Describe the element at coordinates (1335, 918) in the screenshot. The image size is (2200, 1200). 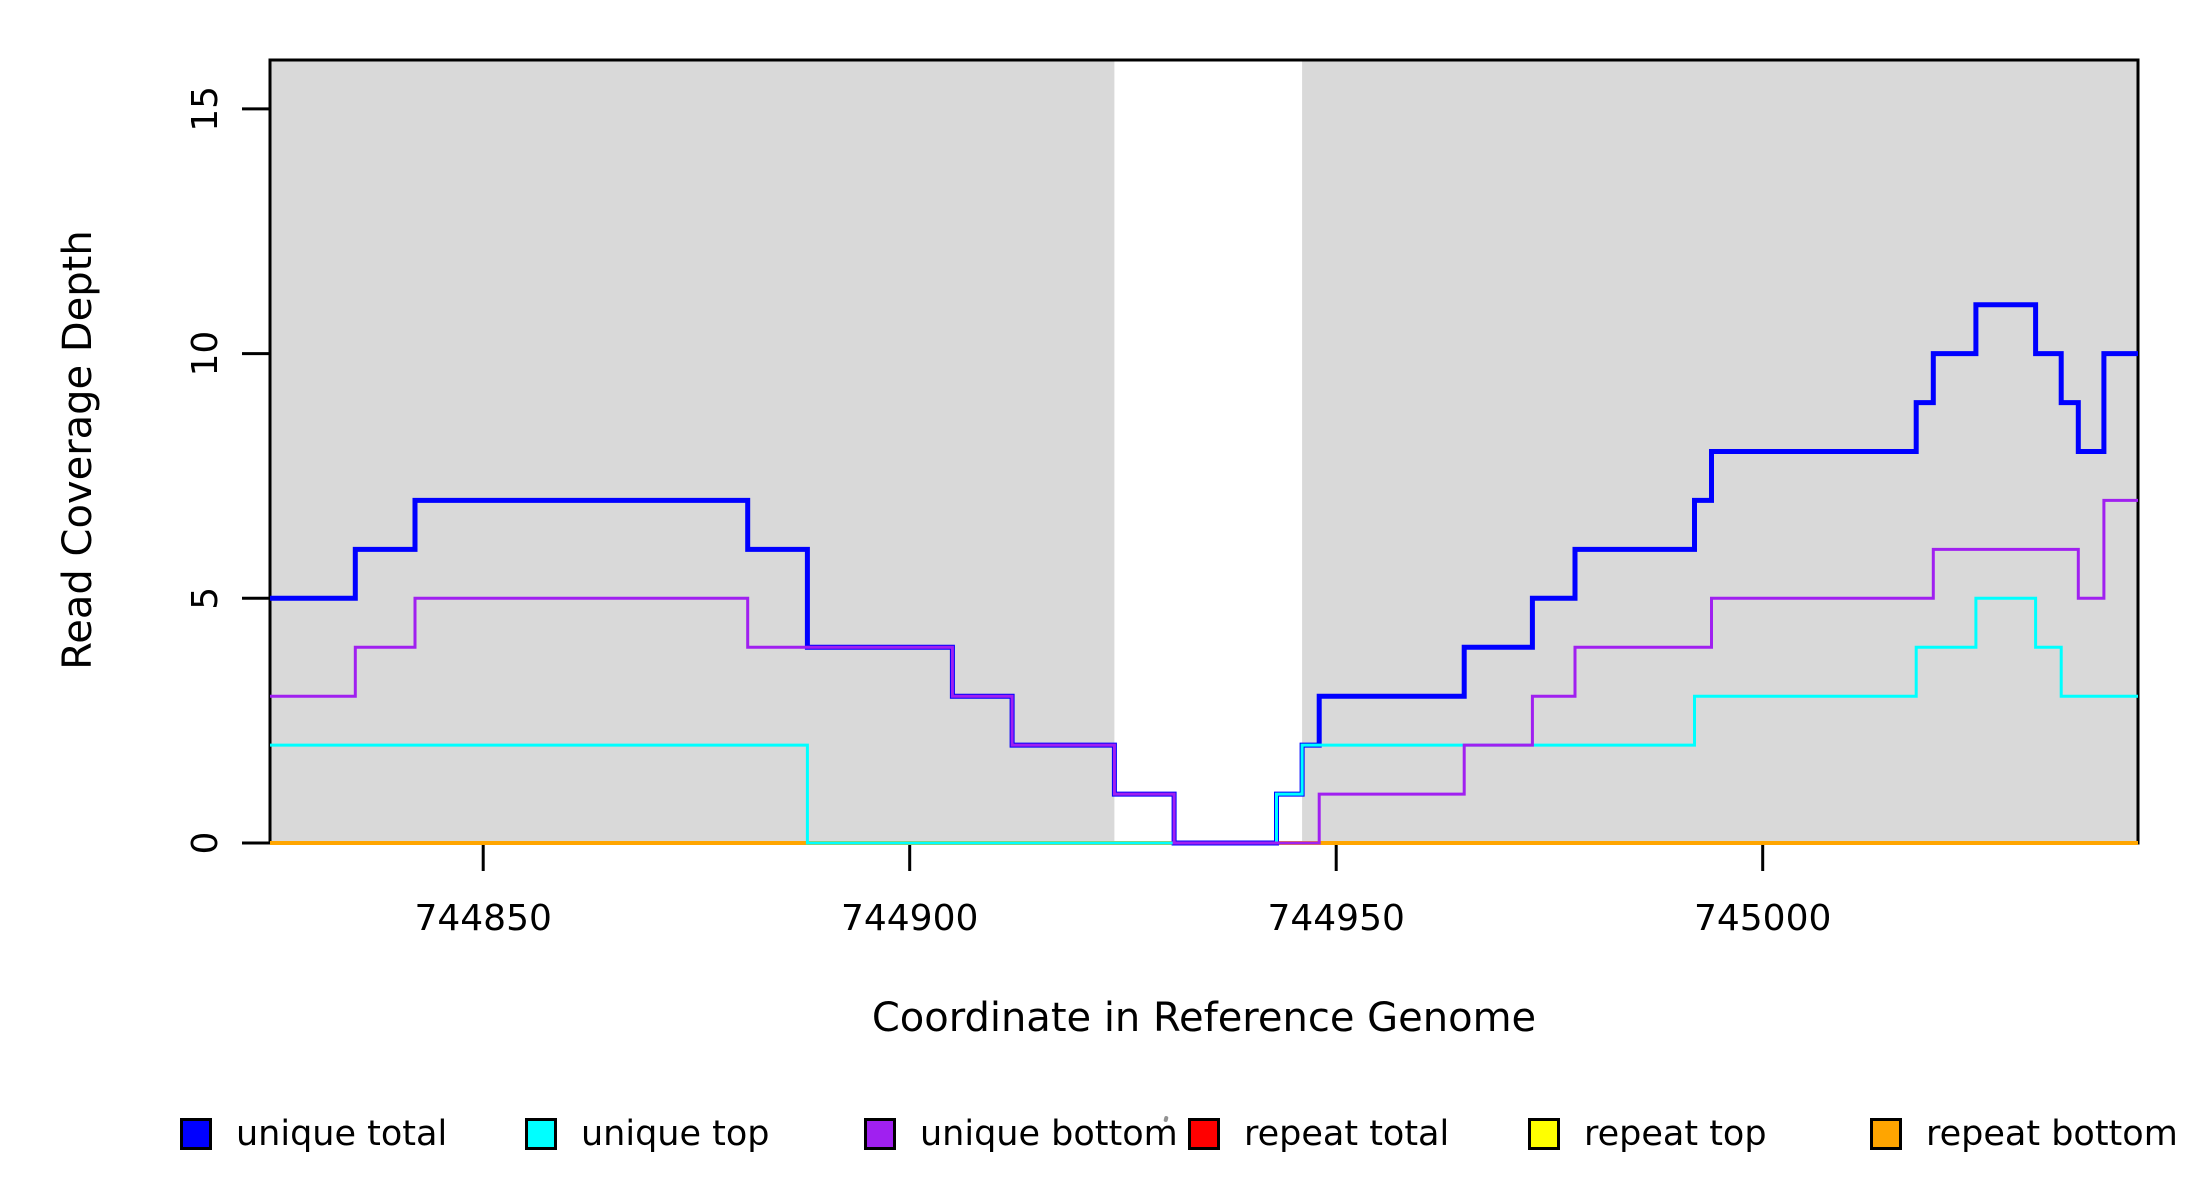
I see `x-tick-label: 744950` at that location.